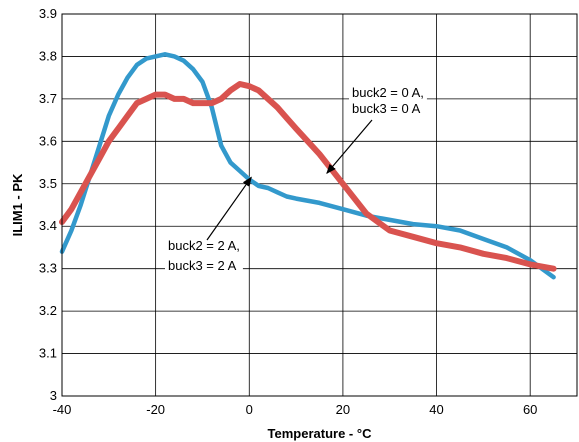  I want to click on x-tick-label: -20, so click(155, 409).